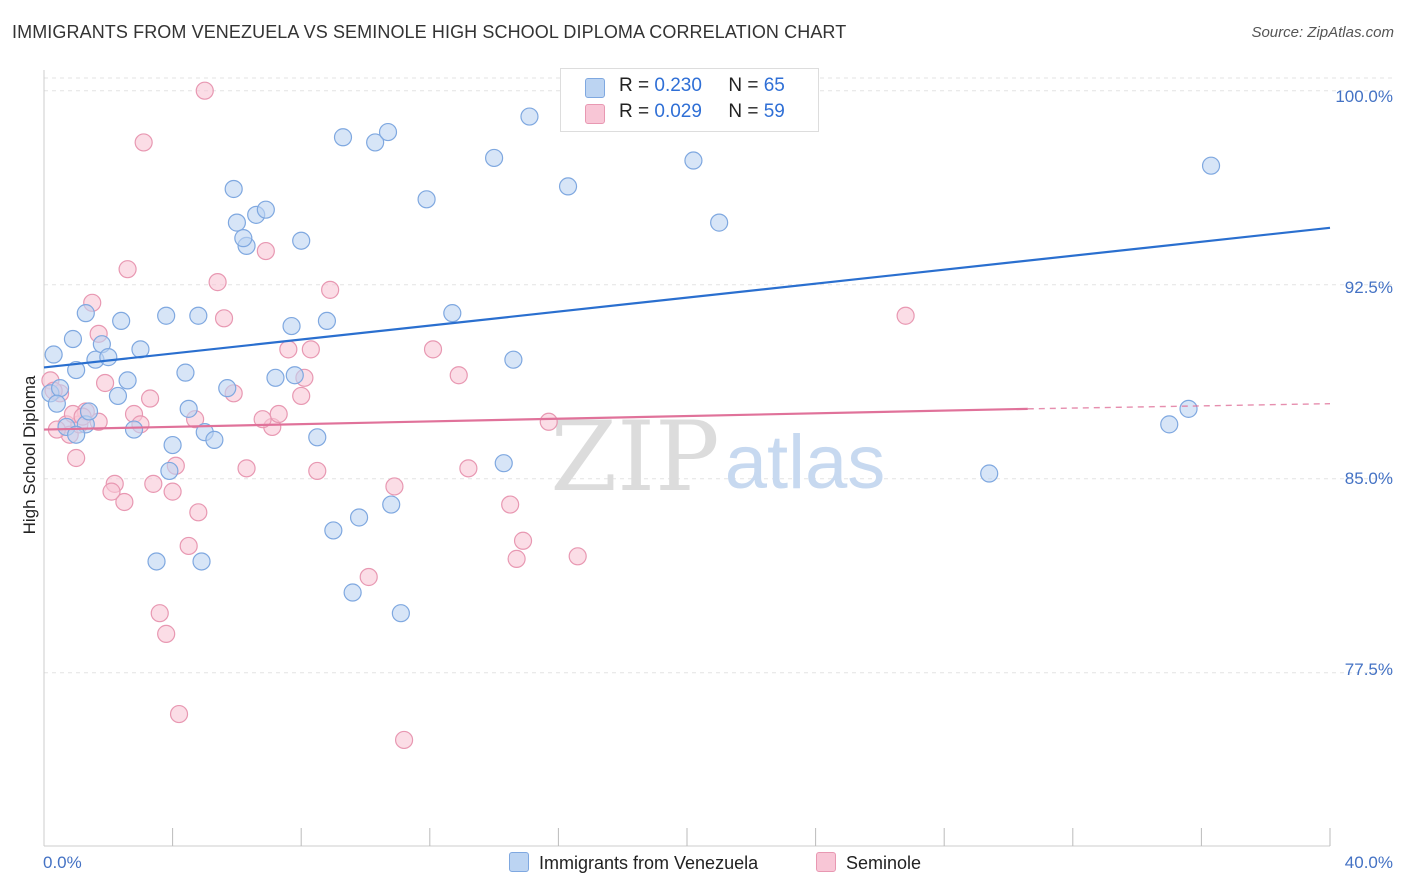 Image resolution: width=1406 pixels, height=892 pixels. What do you see at coordinates (1322, 32) in the screenshot?
I see `source-label: Source: ZipAtlas.com` at bounding box center [1322, 32].